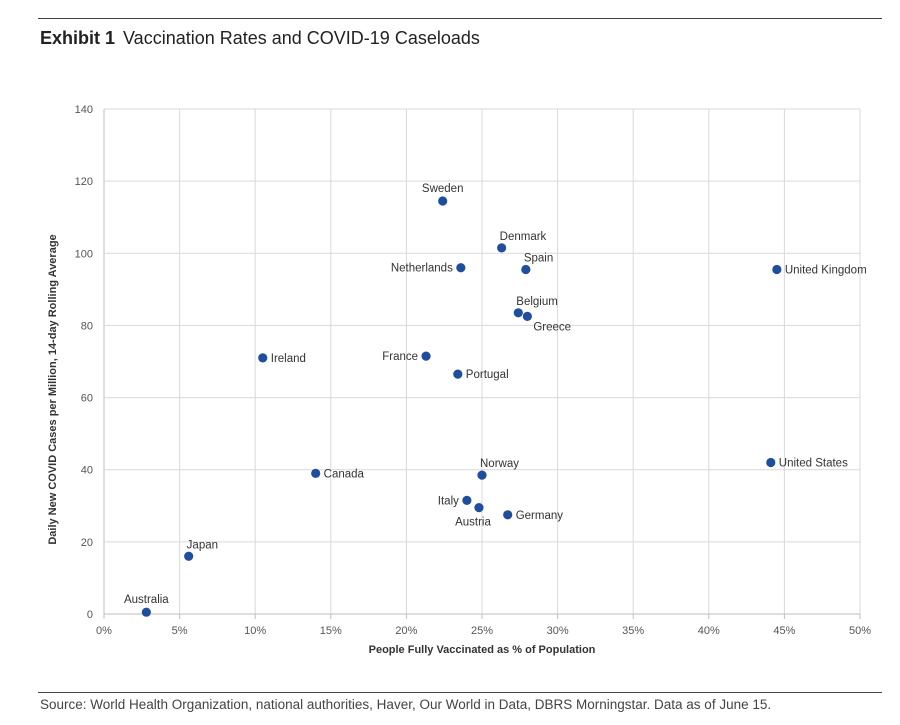  Describe the element at coordinates (84, 182) in the screenshot. I see `y-tick-label: 120` at that location.